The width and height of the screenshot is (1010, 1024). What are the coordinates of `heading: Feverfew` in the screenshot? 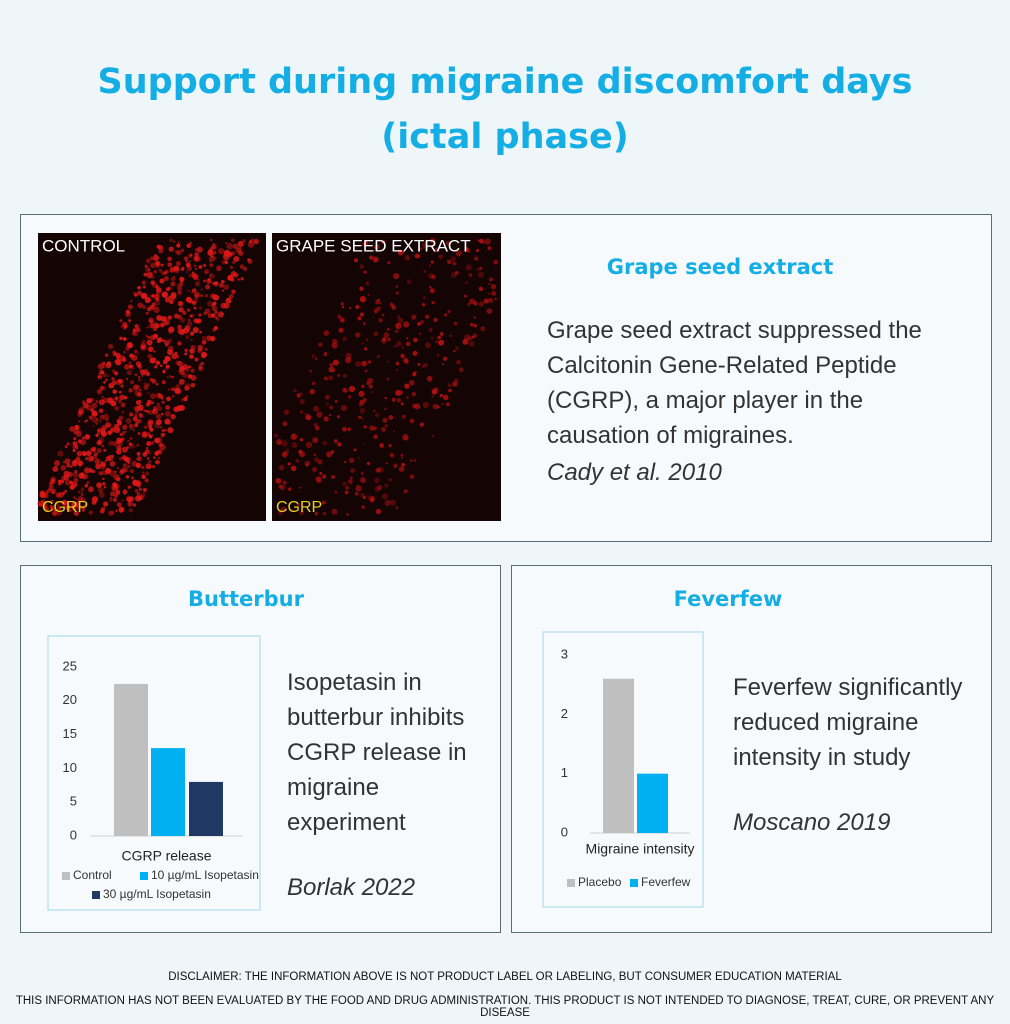 It's located at (728, 599).